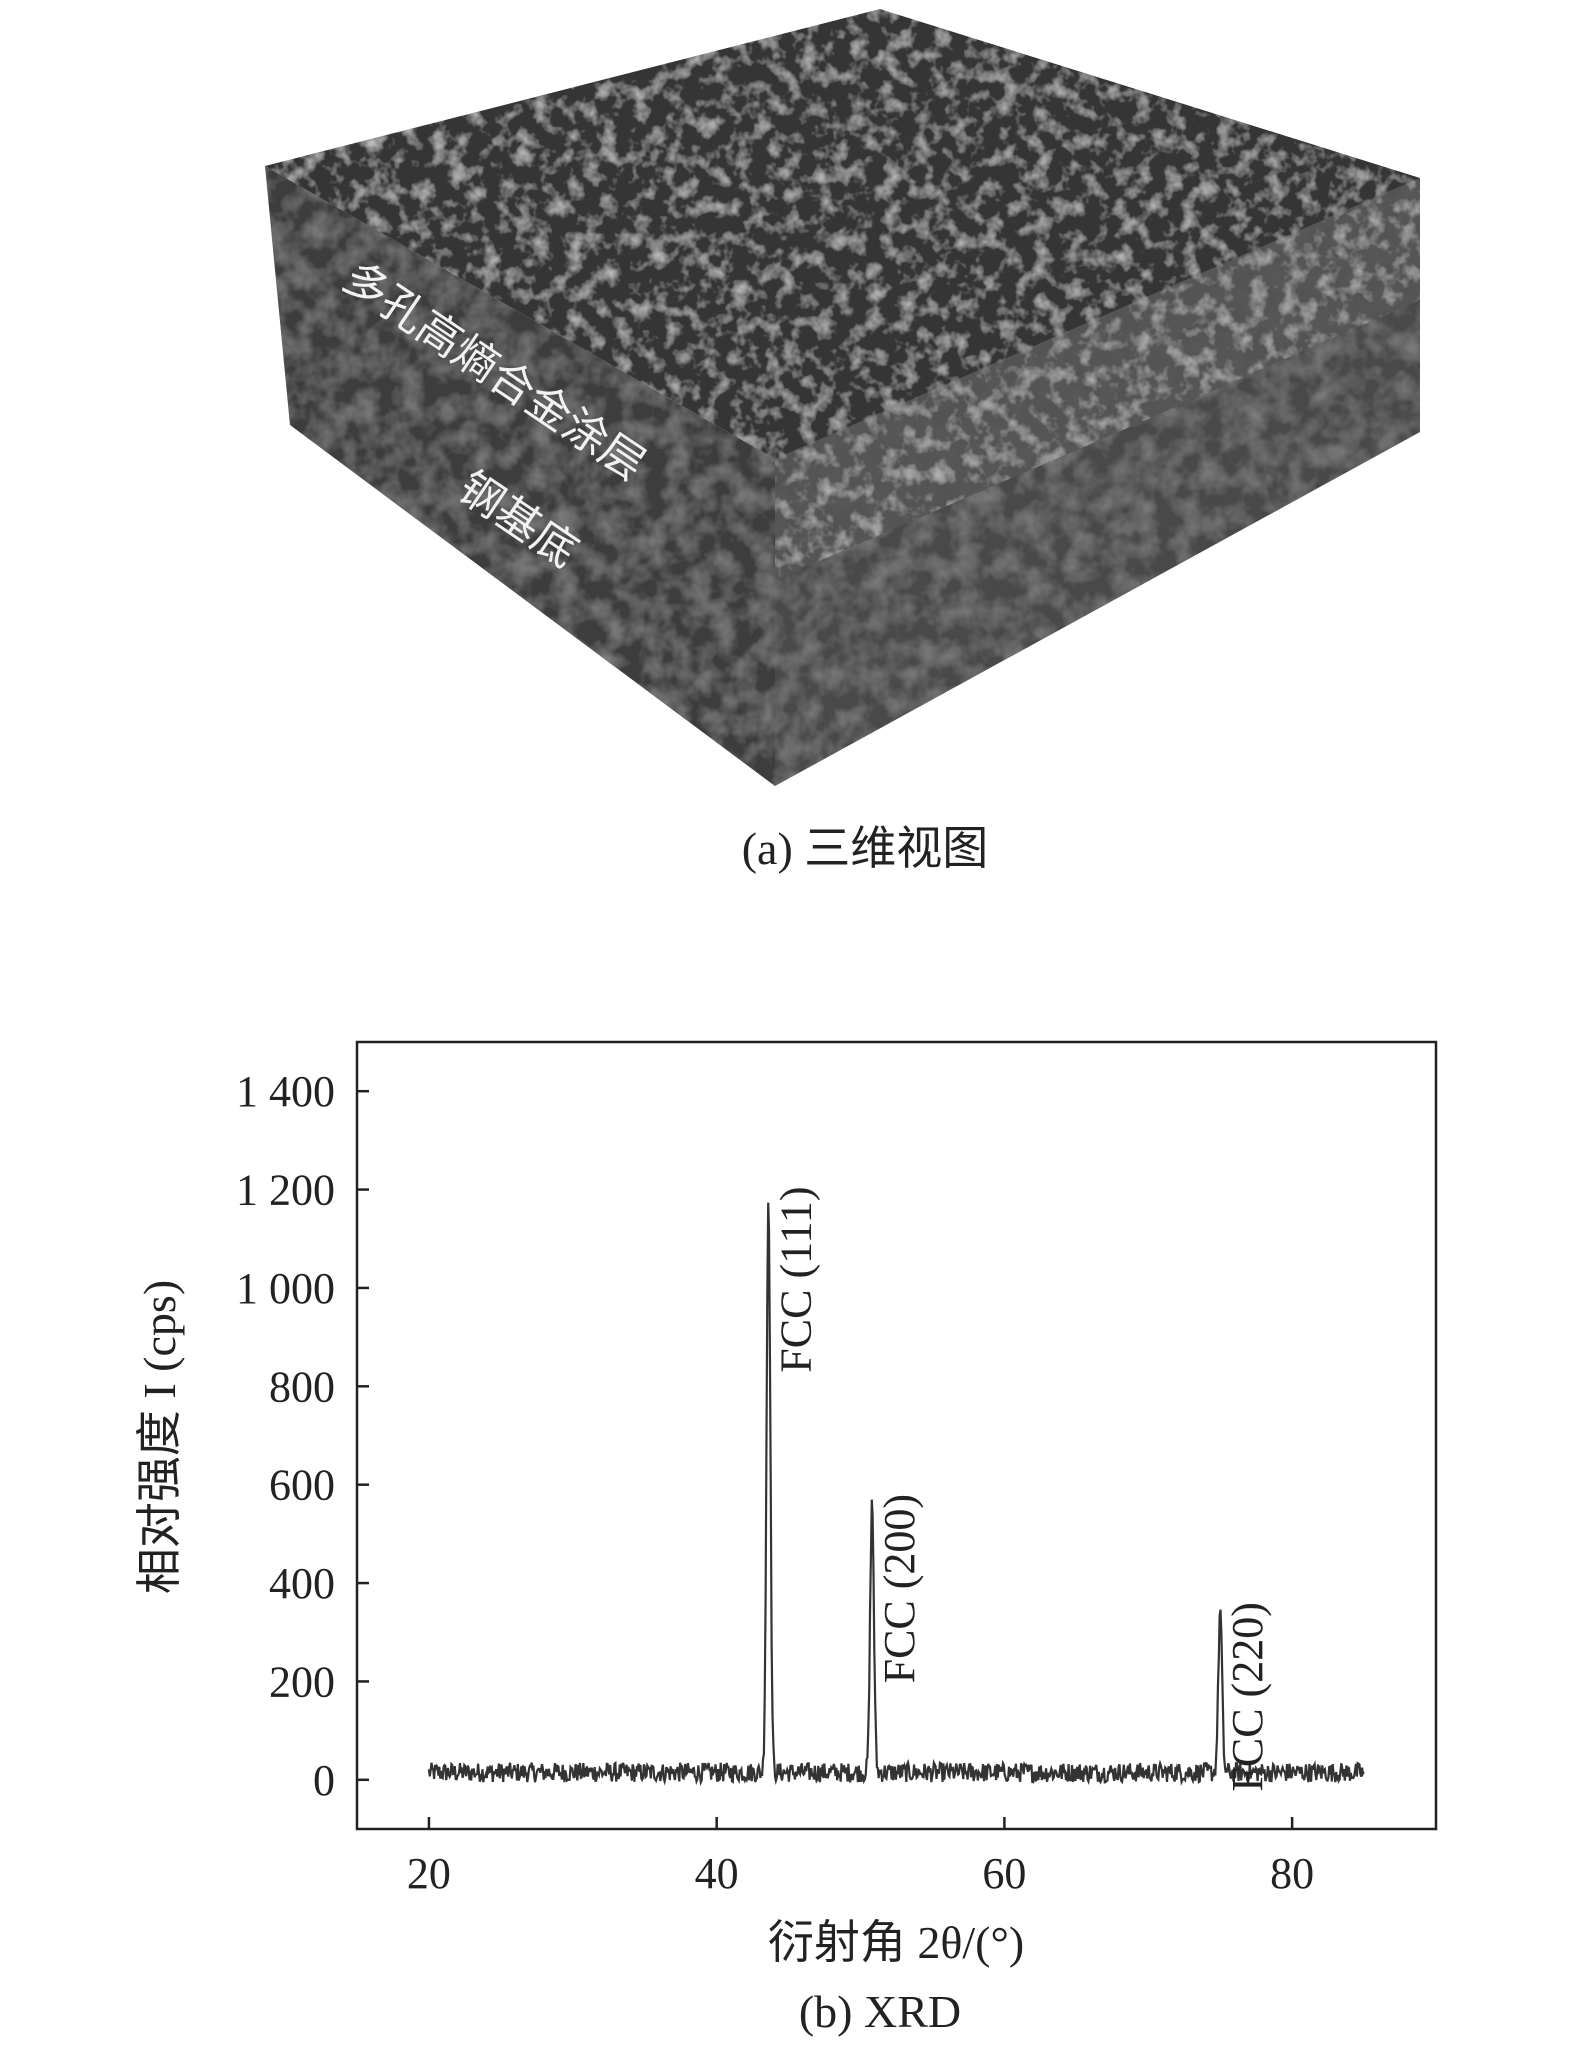 Image resolution: width=1575 pixels, height=2053 pixels. Describe the element at coordinates (1097, 379) in the screenshot. I see `coating-layer-edge` at that location.